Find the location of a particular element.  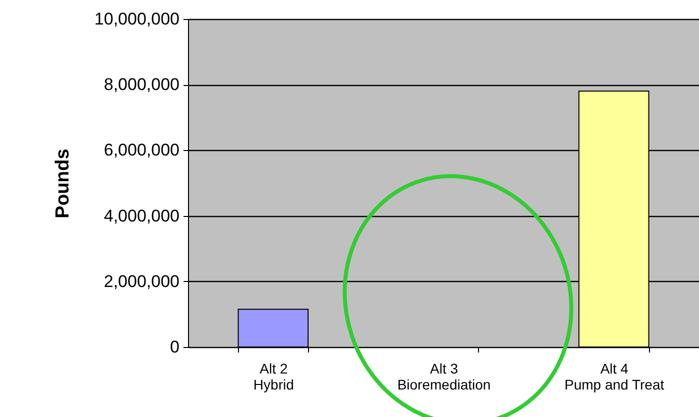

y-tick-label: 2,000,000 is located at coordinates (142, 281).